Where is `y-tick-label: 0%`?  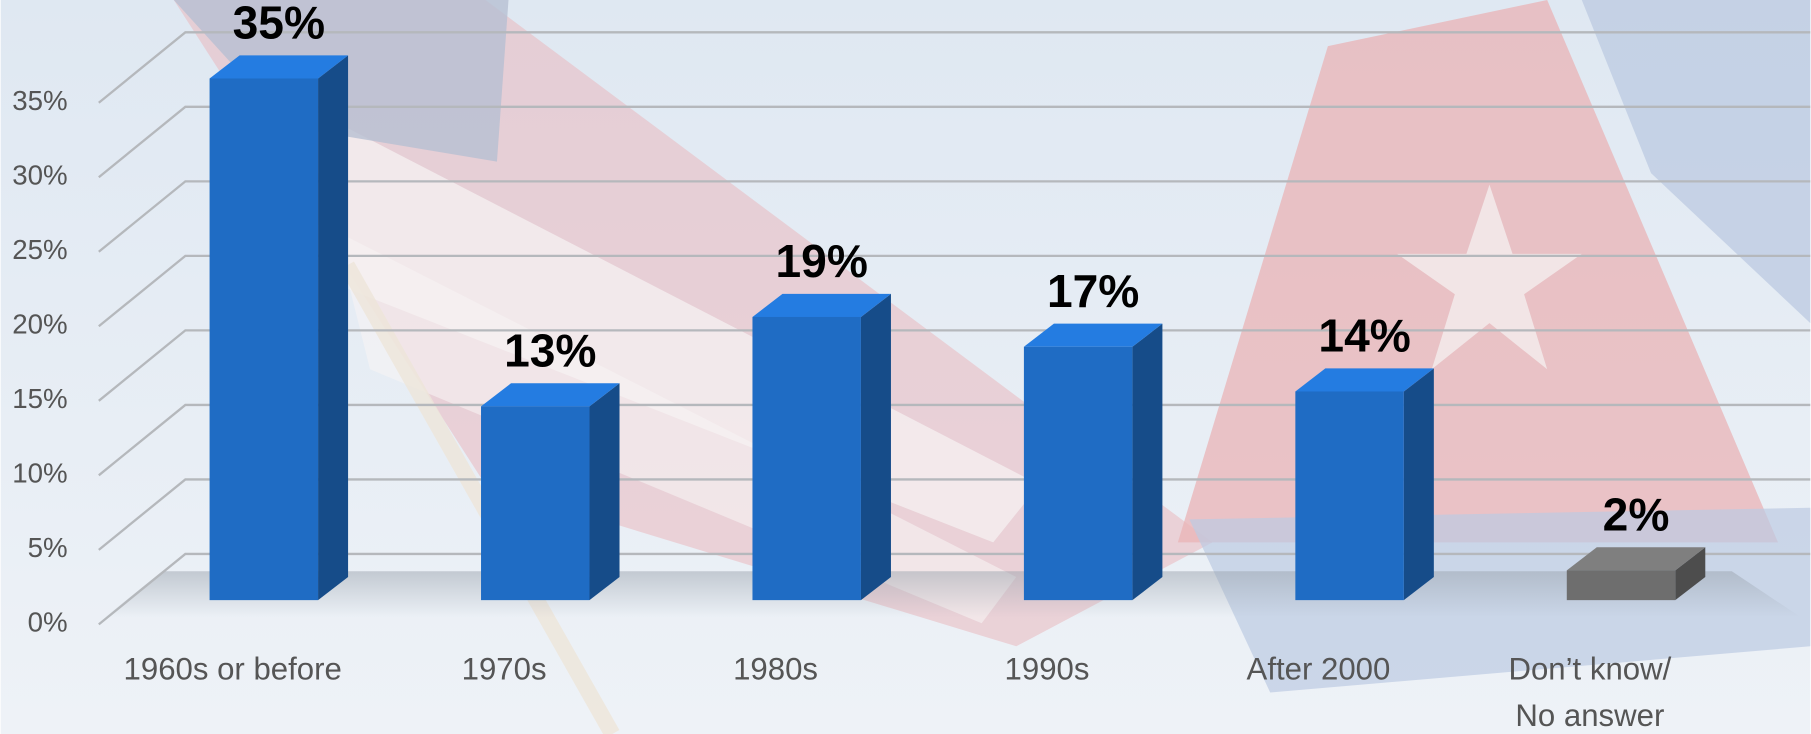 y-tick-label: 0% is located at coordinates (48, 622).